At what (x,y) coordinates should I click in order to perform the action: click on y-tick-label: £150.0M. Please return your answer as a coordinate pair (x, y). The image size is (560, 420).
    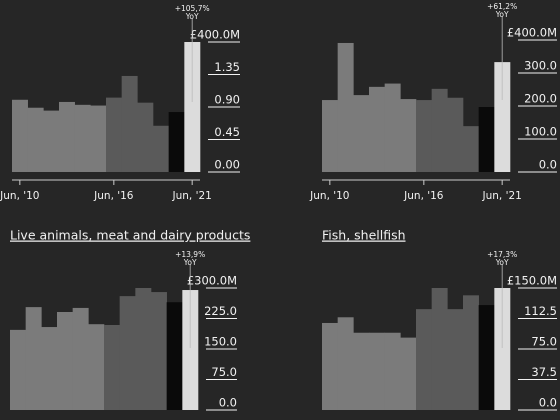
    Looking at the image, I should click on (532, 281).